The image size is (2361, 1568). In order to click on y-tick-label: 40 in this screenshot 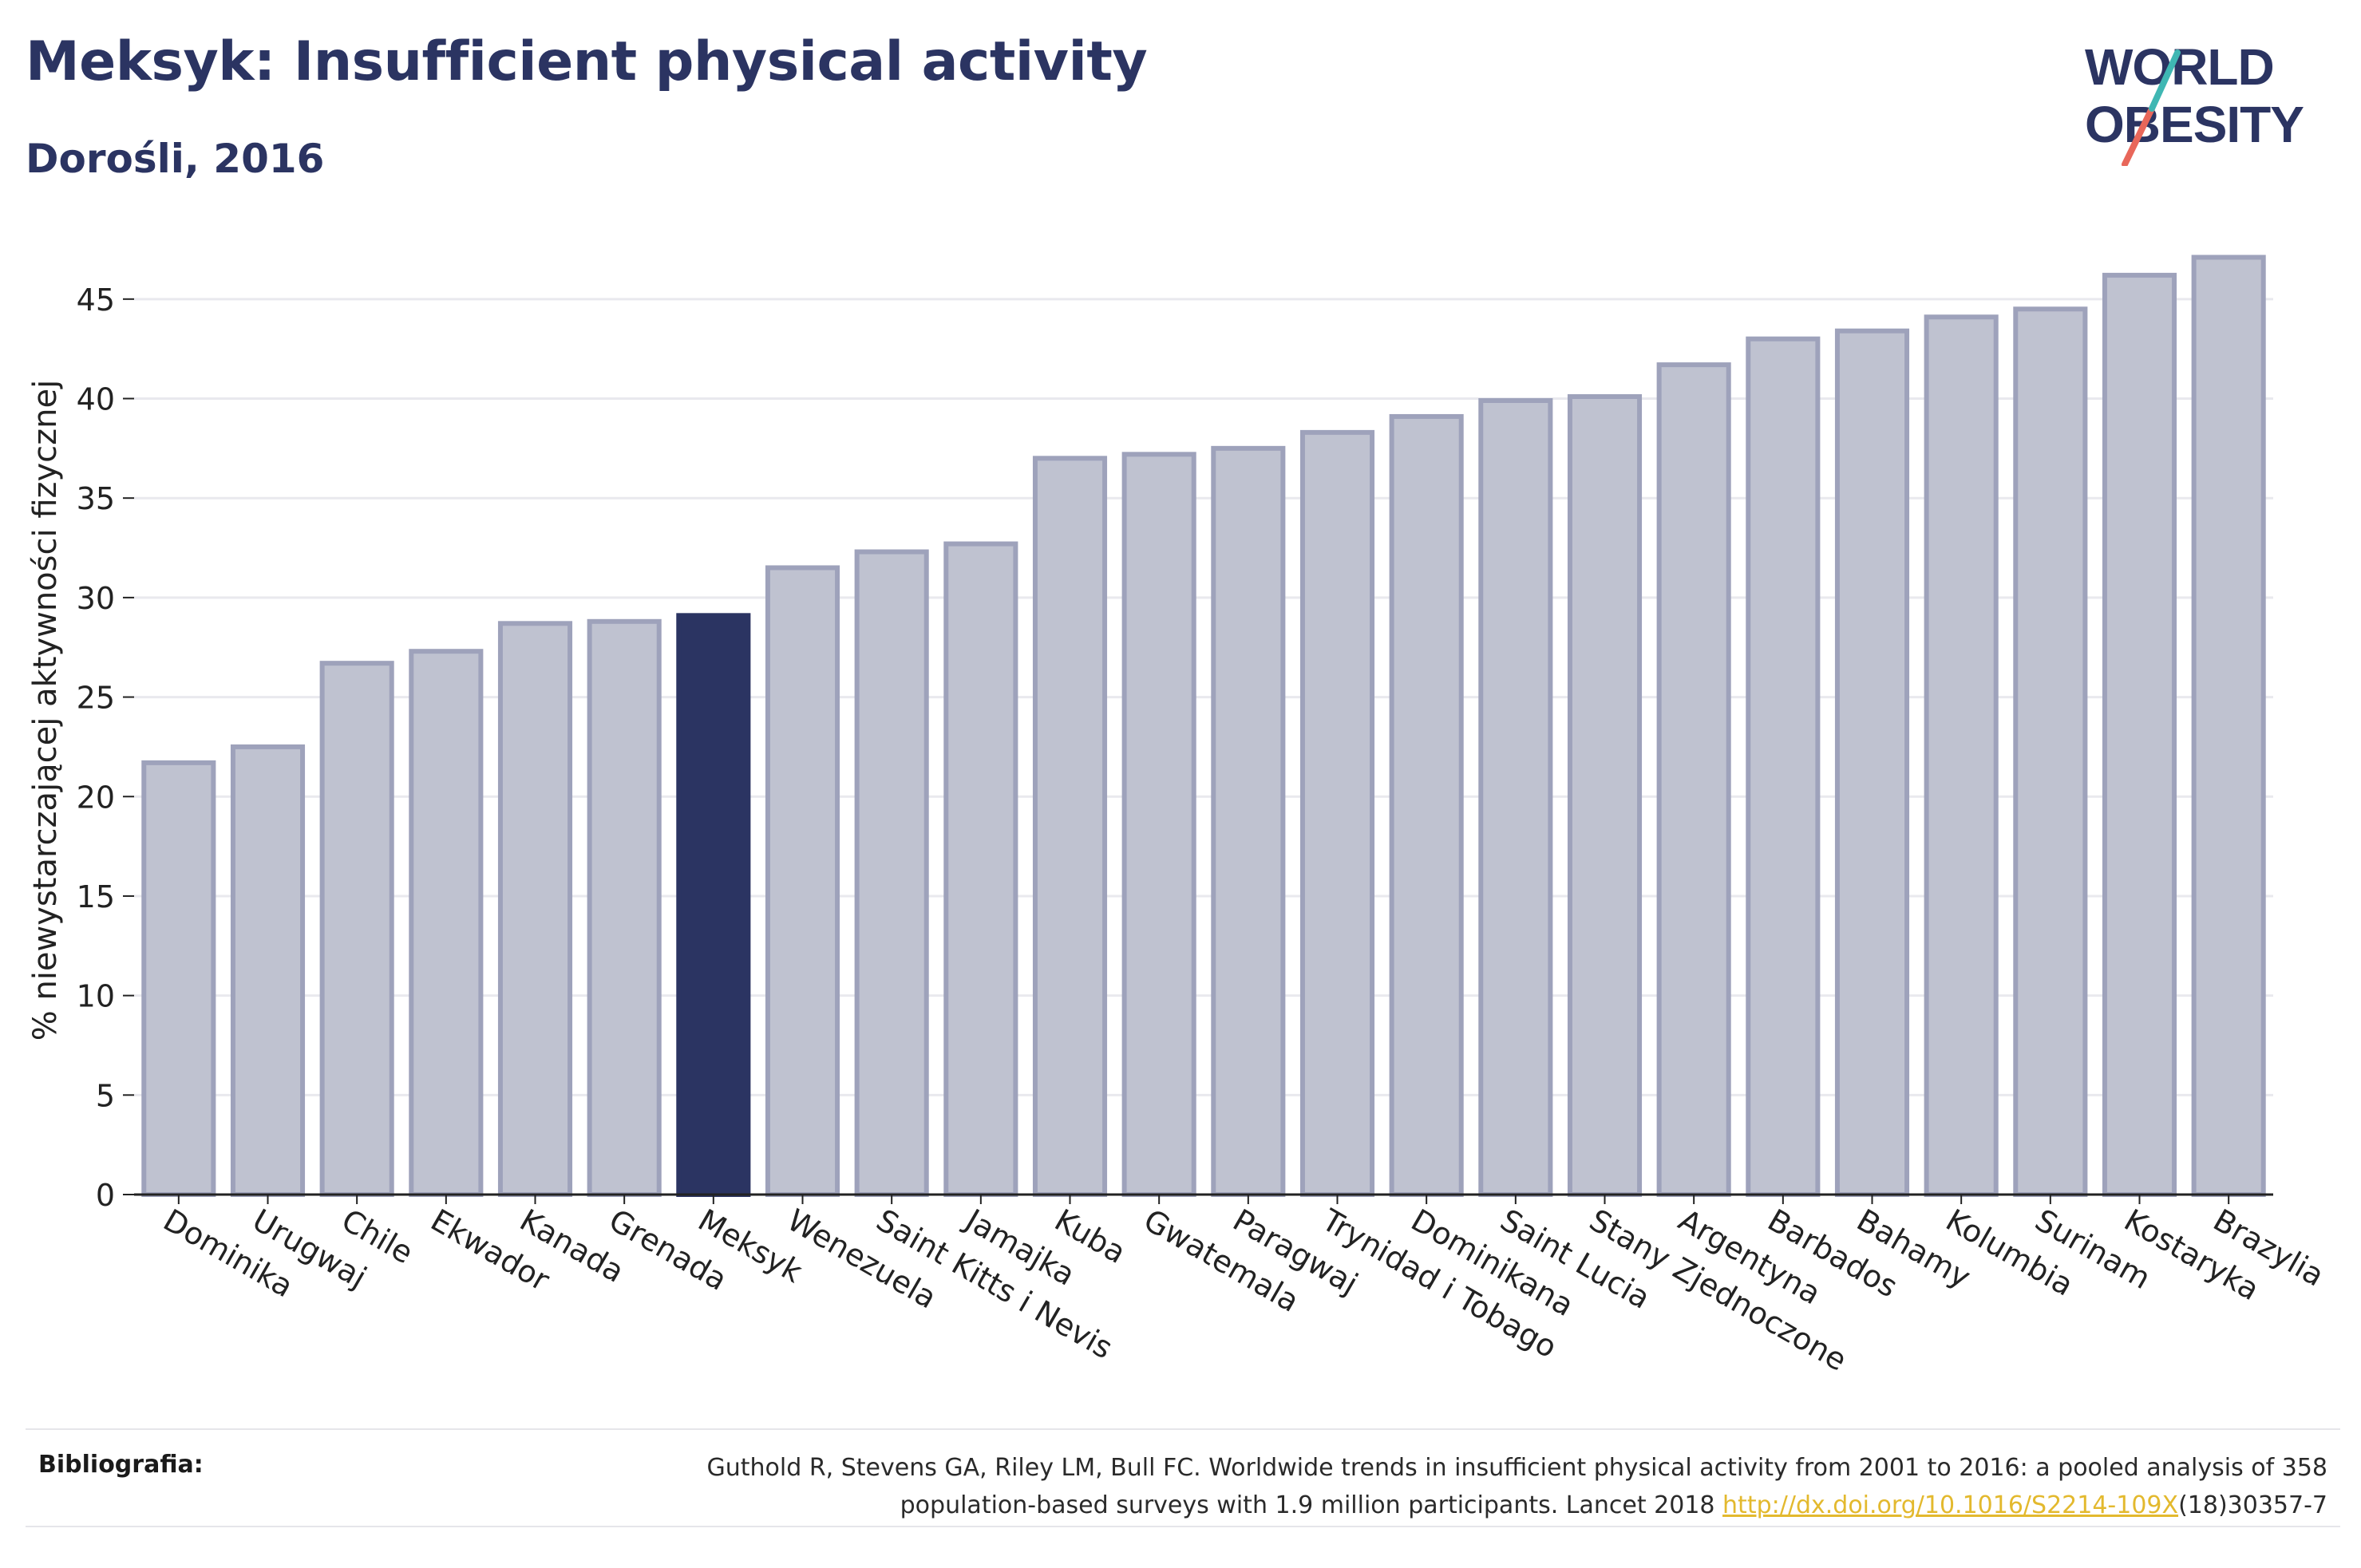, I will do `click(96, 399)`.